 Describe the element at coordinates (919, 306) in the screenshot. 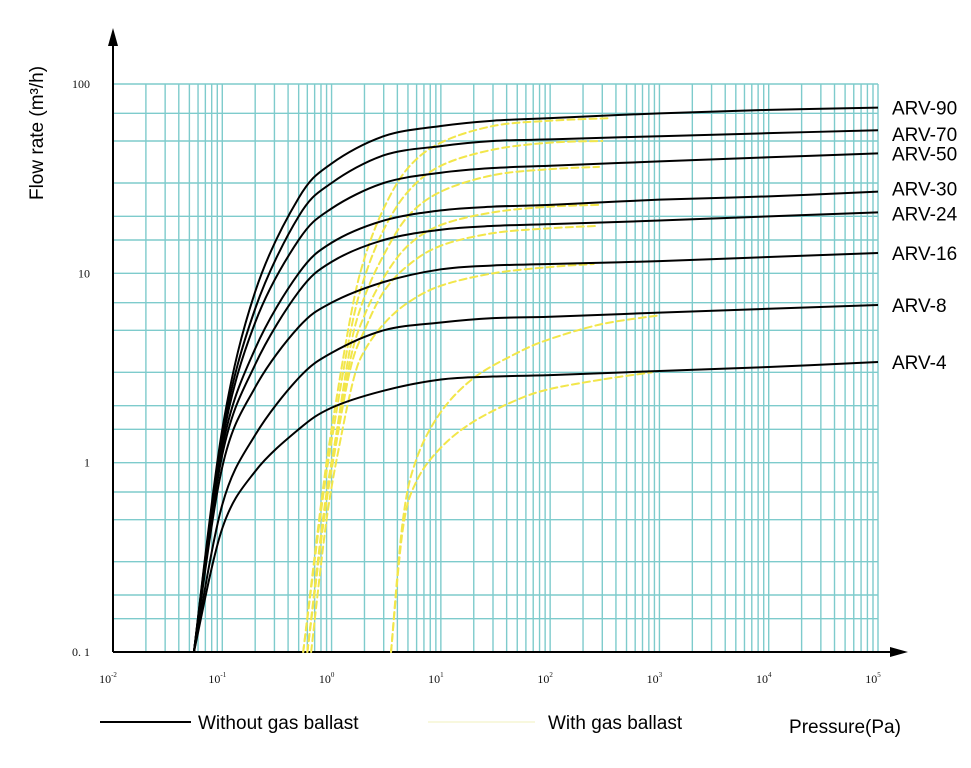

I see `series-label-arv-8: ARV-8` at that location.